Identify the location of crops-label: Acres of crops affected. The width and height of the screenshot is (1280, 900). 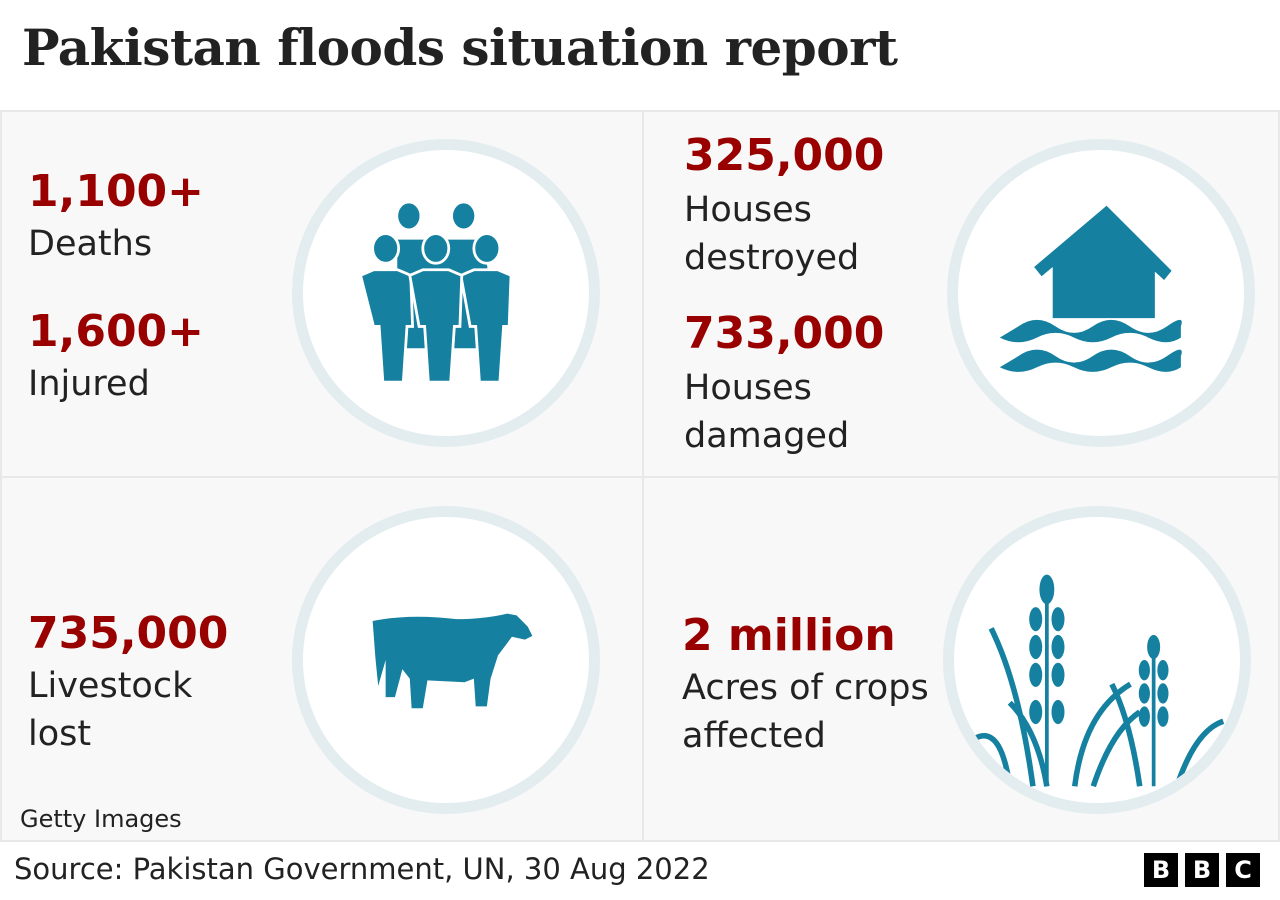
(805, 712).